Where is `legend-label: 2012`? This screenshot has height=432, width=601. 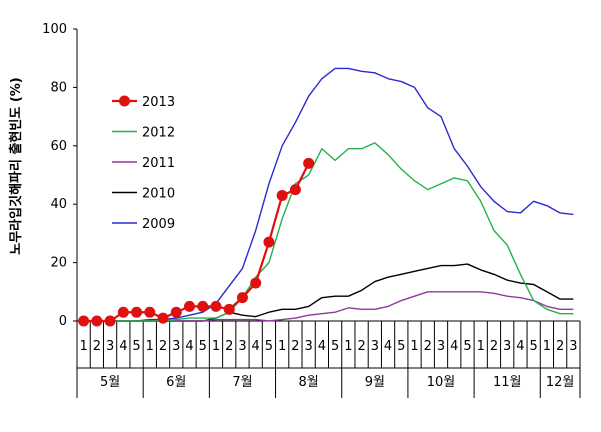
legend-label: 2012 is located at coordinates (158, 133).